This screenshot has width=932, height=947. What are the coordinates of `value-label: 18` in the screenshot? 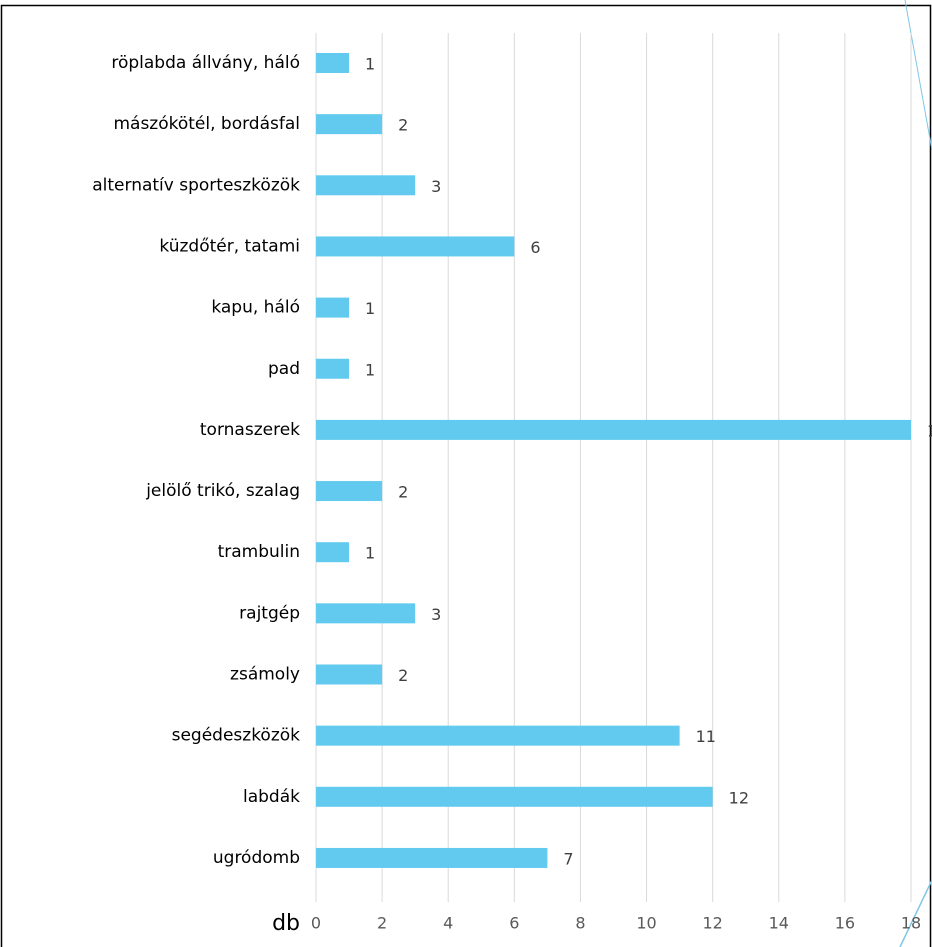 It's located at (929, 430).